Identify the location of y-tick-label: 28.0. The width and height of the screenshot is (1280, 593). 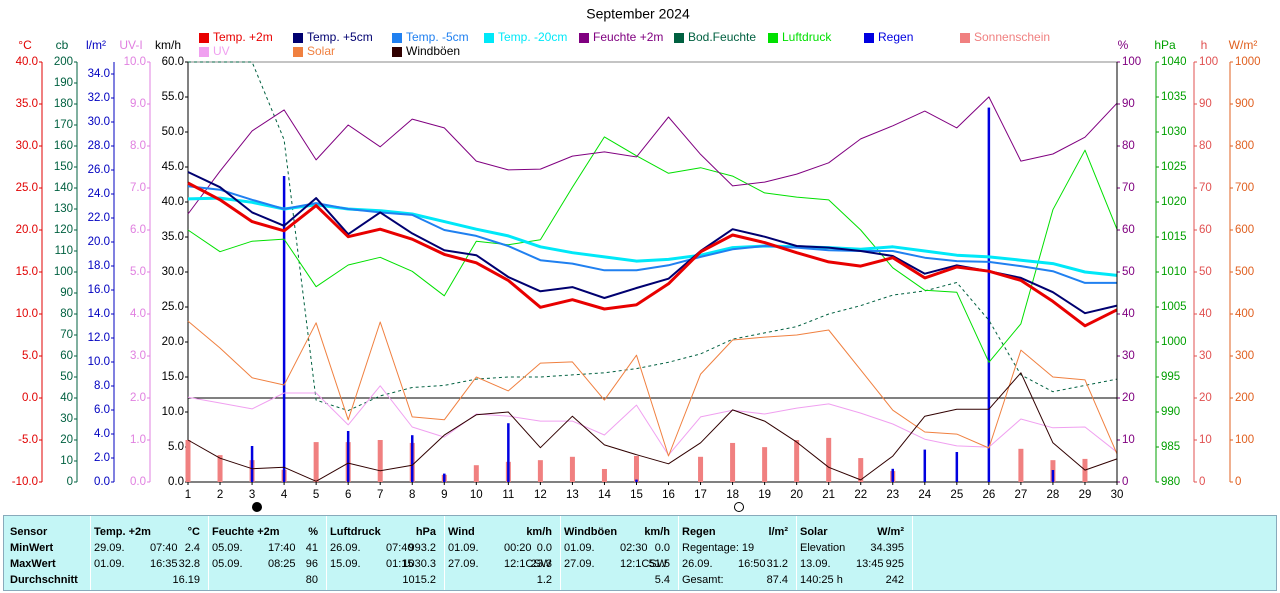
(99, 146).